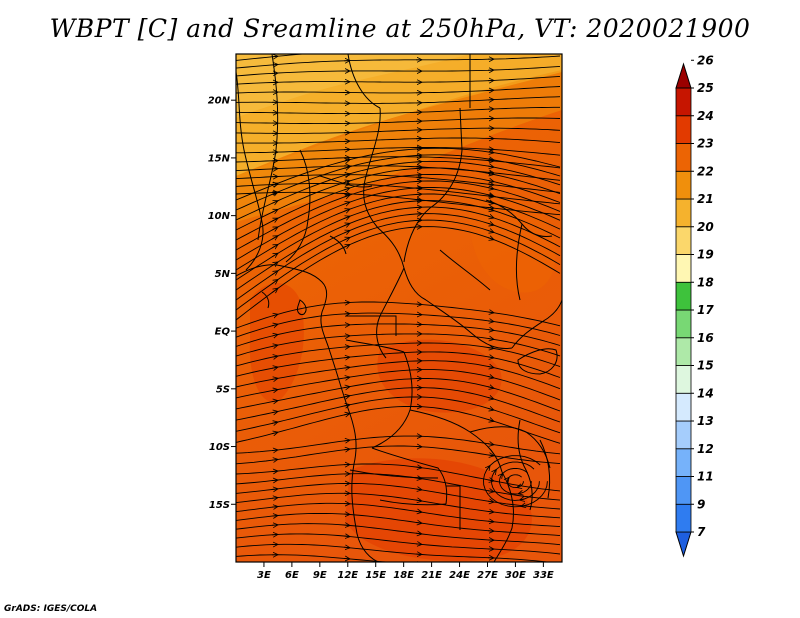 The image size is (800, 618). I want to click on lon-tick-label: 12E, so click(347, 575).